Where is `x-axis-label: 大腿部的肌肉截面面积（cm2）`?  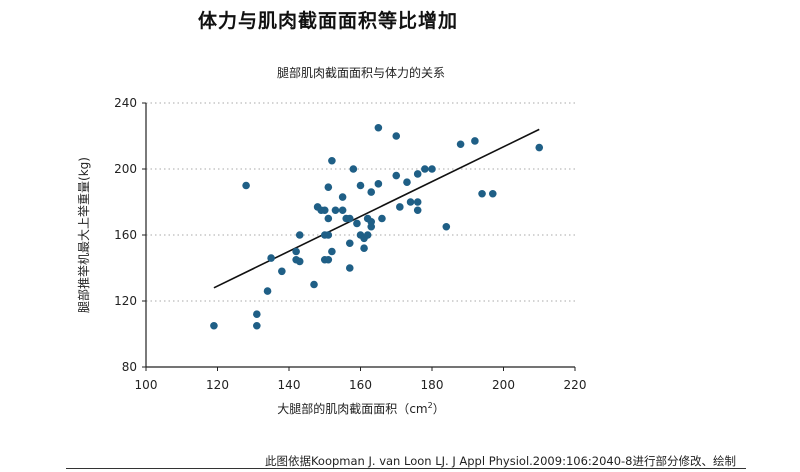
x-axis-label: 大腿部的肌肉截面面积（cm2） is located at coordinates (360, 408).